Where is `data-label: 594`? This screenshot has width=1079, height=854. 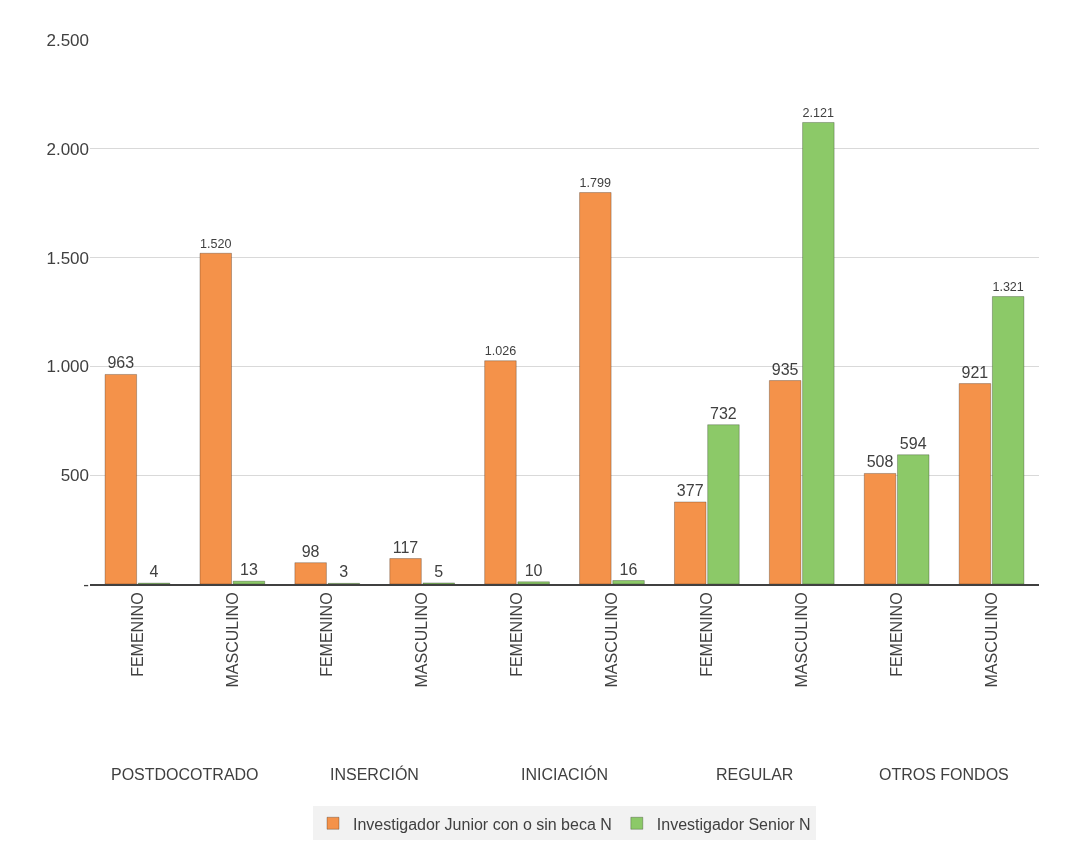
data-label: 594 is located at coordinates (913, 443).